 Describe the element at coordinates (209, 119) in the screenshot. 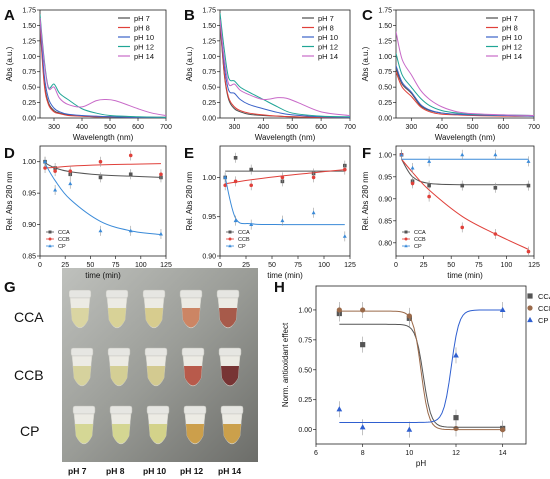

I see `chart-b-ytick-label: 0.00` at that location.